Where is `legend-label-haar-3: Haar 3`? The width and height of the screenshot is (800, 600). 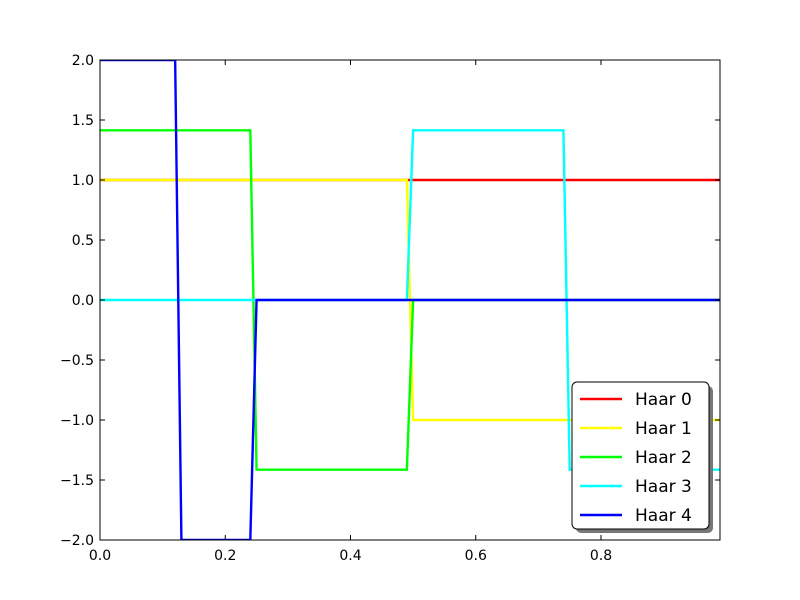
legend-label-haar-3: Haar 3 is located at coordinates (663, 487).